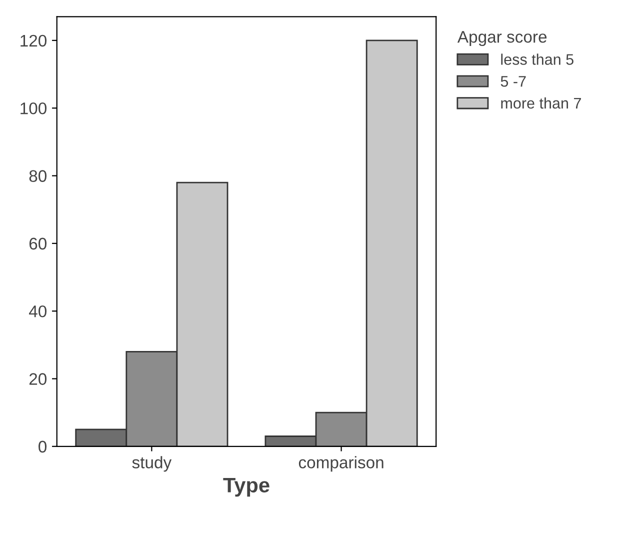 Image resolution: width=632 pixels, height=558 pixels. What do you see at coordinates (38, 176) in the screenshot?
I see `y-tick-label: 80` at bounding box center [38, 176].